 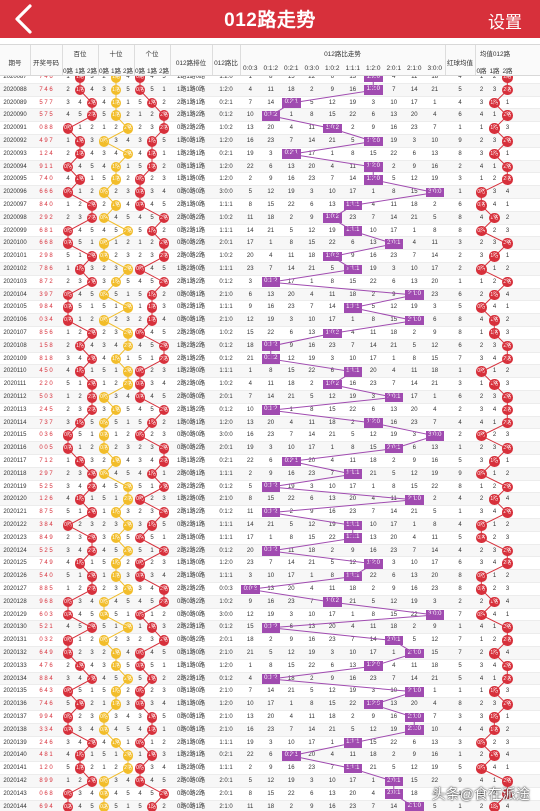 I want to click on trend-marker: 2:1:0, so click(x=414, y=320).